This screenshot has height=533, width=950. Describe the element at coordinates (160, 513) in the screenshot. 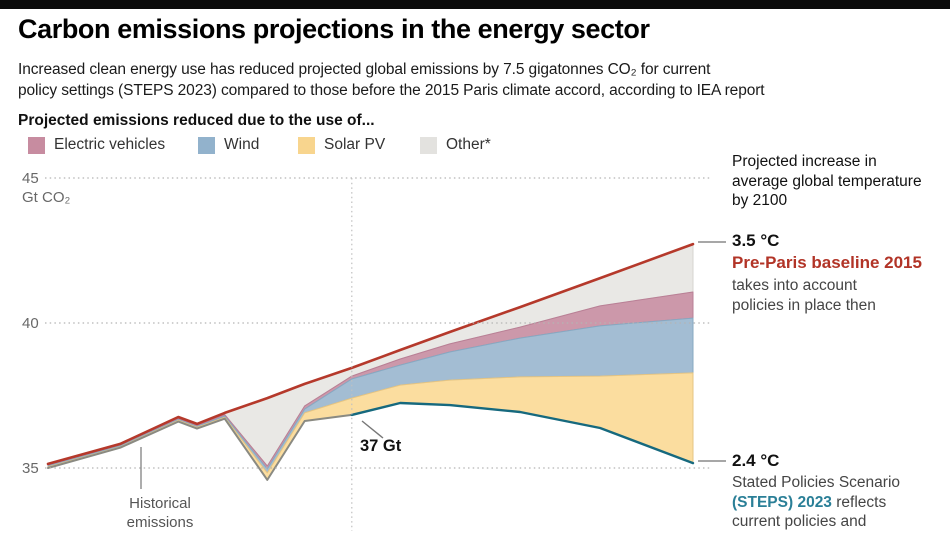

I see `annotation-historical-emissions: Historical emissions` at that location.